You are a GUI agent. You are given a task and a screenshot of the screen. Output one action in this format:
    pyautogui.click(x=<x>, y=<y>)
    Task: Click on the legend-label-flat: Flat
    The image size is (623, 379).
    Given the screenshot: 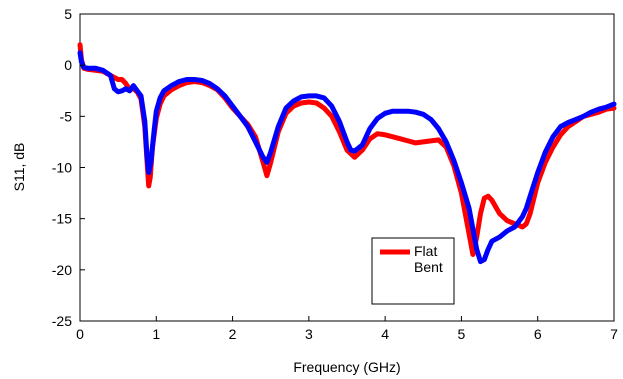 What is the action you would take?
    pyautogui.click(x=425, y=251)
    